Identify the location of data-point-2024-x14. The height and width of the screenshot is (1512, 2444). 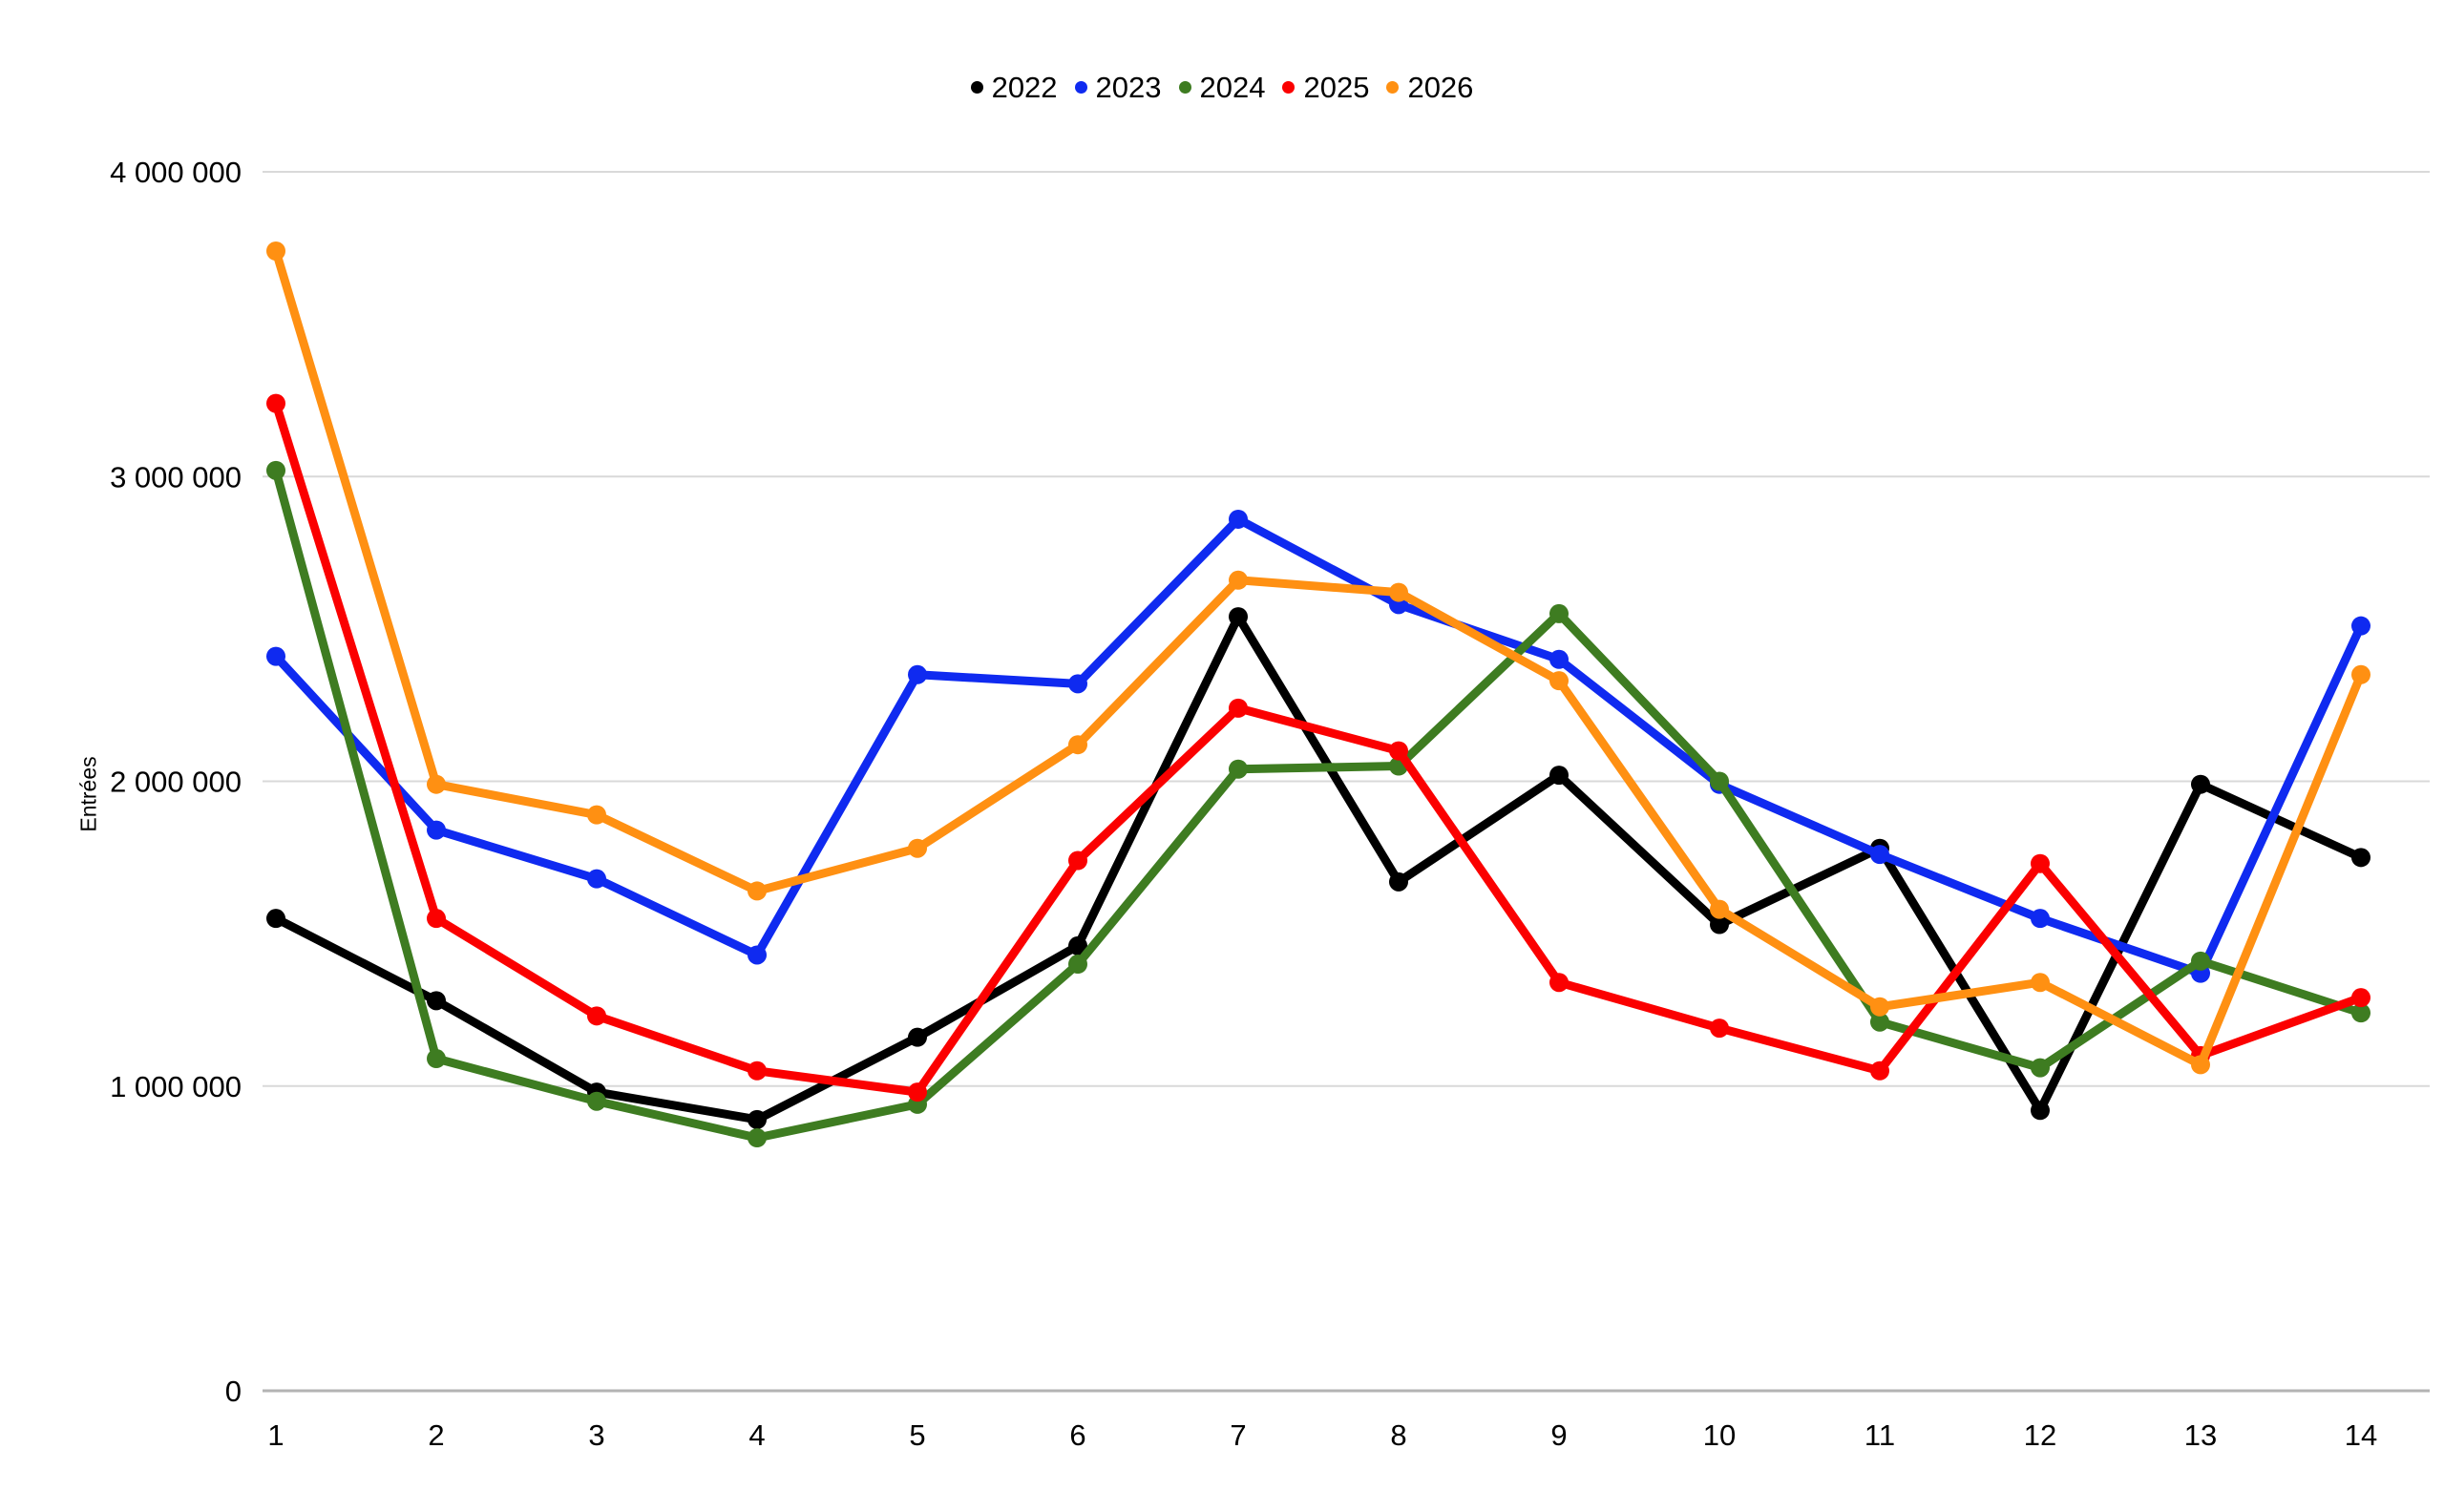
(2361, 1013).